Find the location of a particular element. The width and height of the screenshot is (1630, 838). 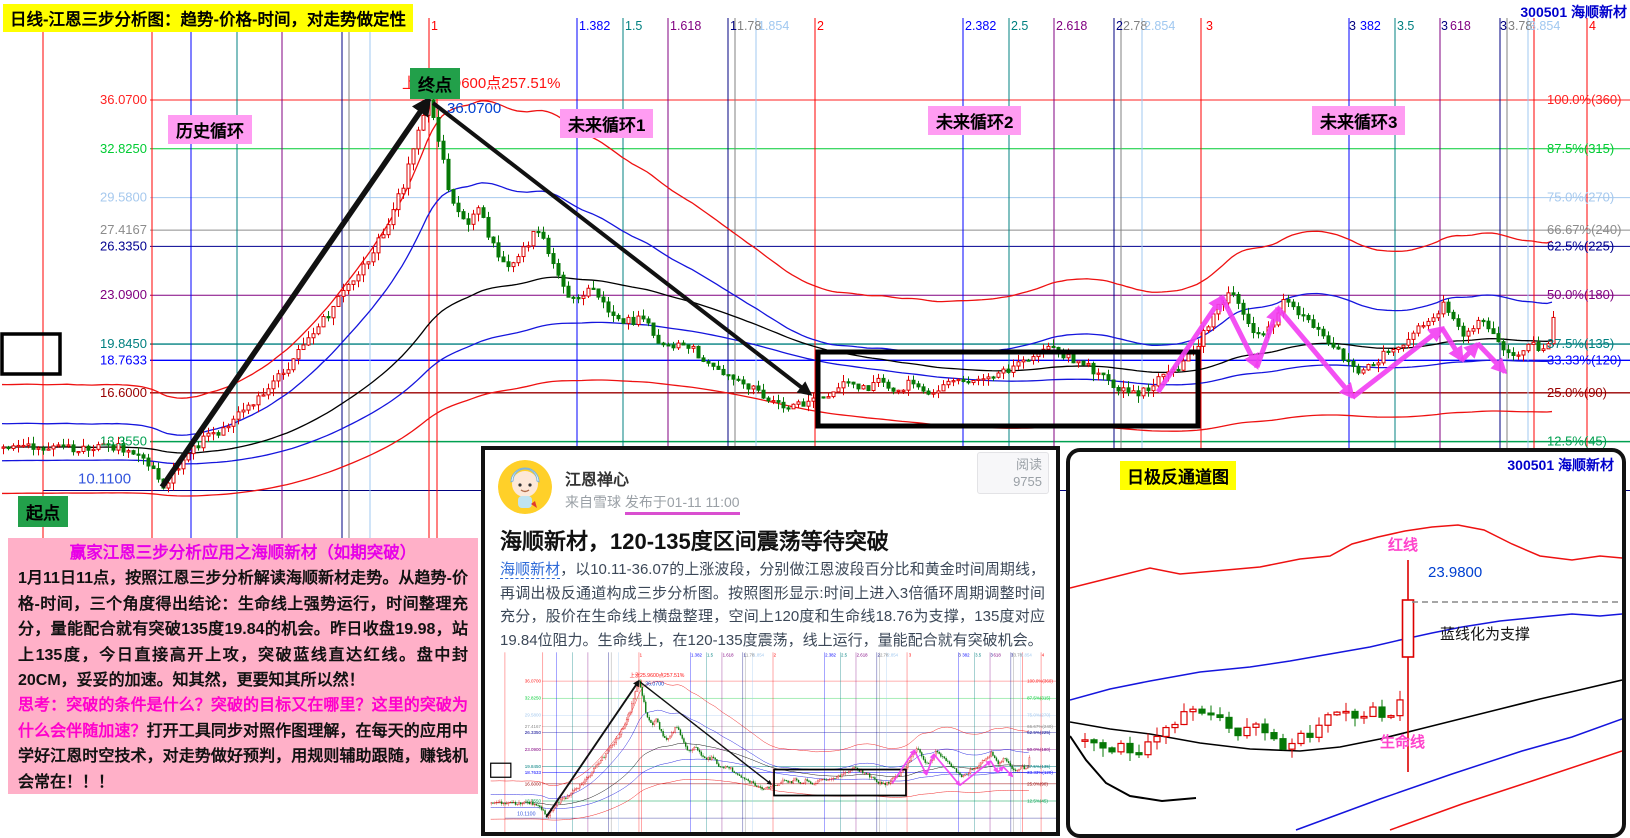

channel-blue-upper is located at coordinates (760, 754).